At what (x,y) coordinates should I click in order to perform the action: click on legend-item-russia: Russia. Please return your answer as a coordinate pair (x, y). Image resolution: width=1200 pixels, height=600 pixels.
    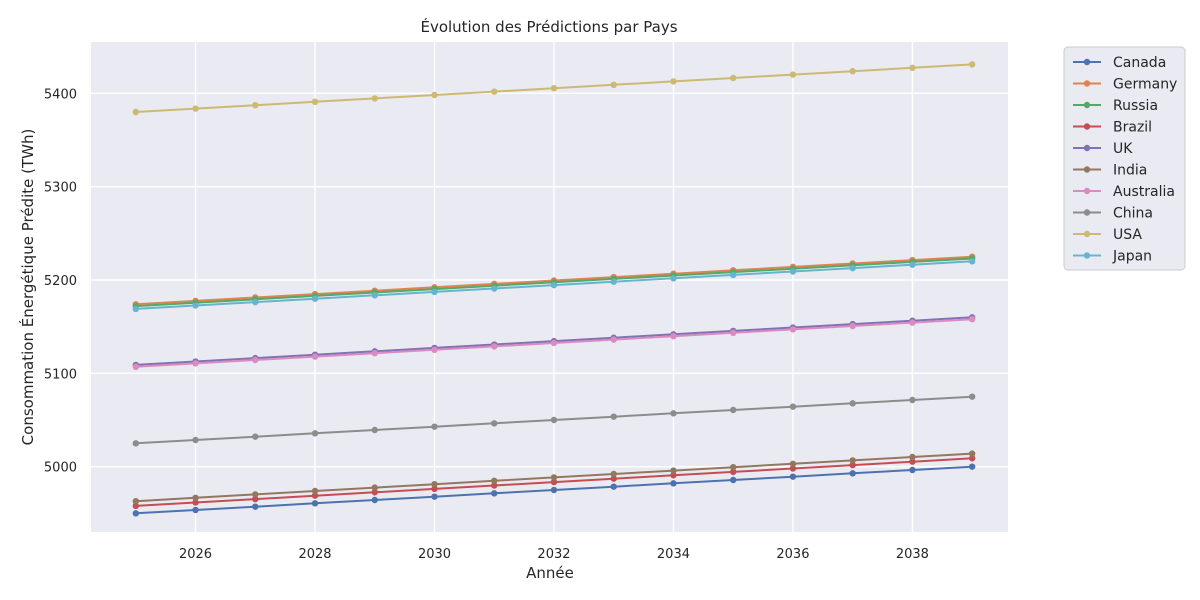
    Looking at the image, I should click on (1115, 106).